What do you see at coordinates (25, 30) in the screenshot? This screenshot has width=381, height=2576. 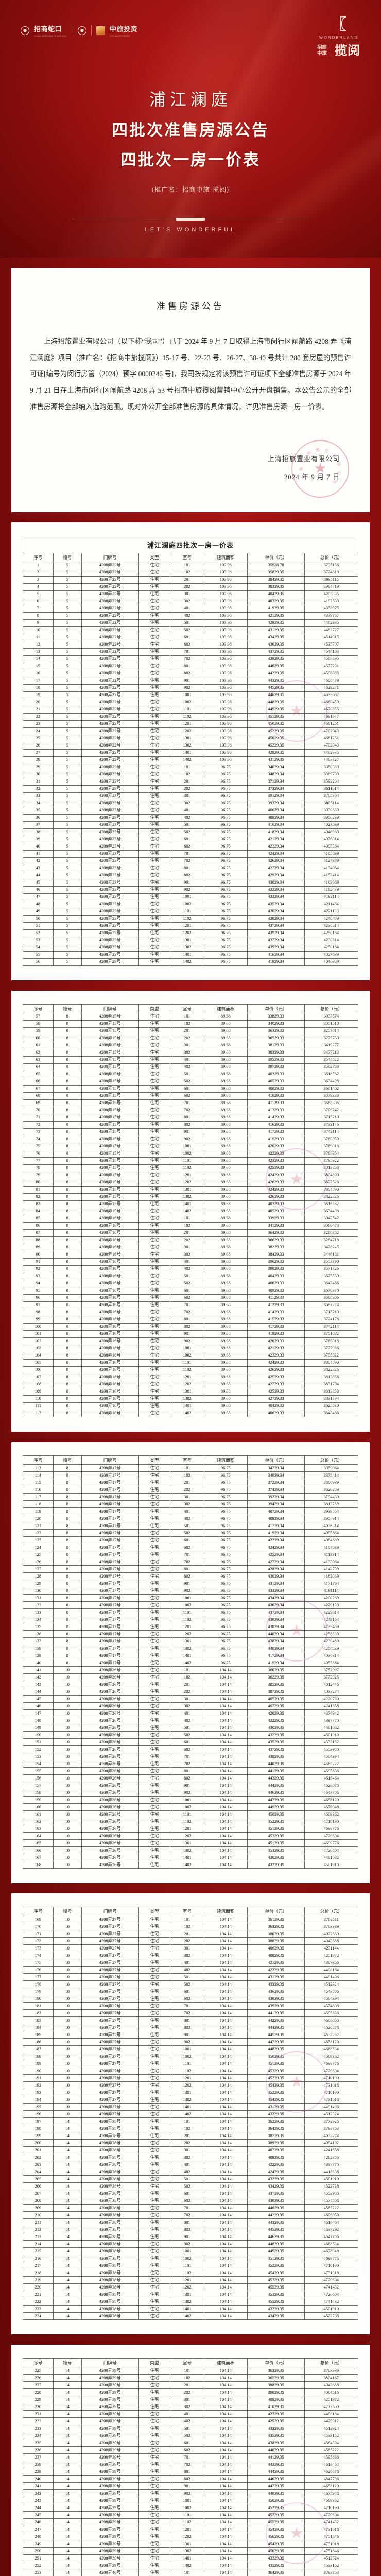 I see `china-merchants-icon` at bounding box center [25, 30].